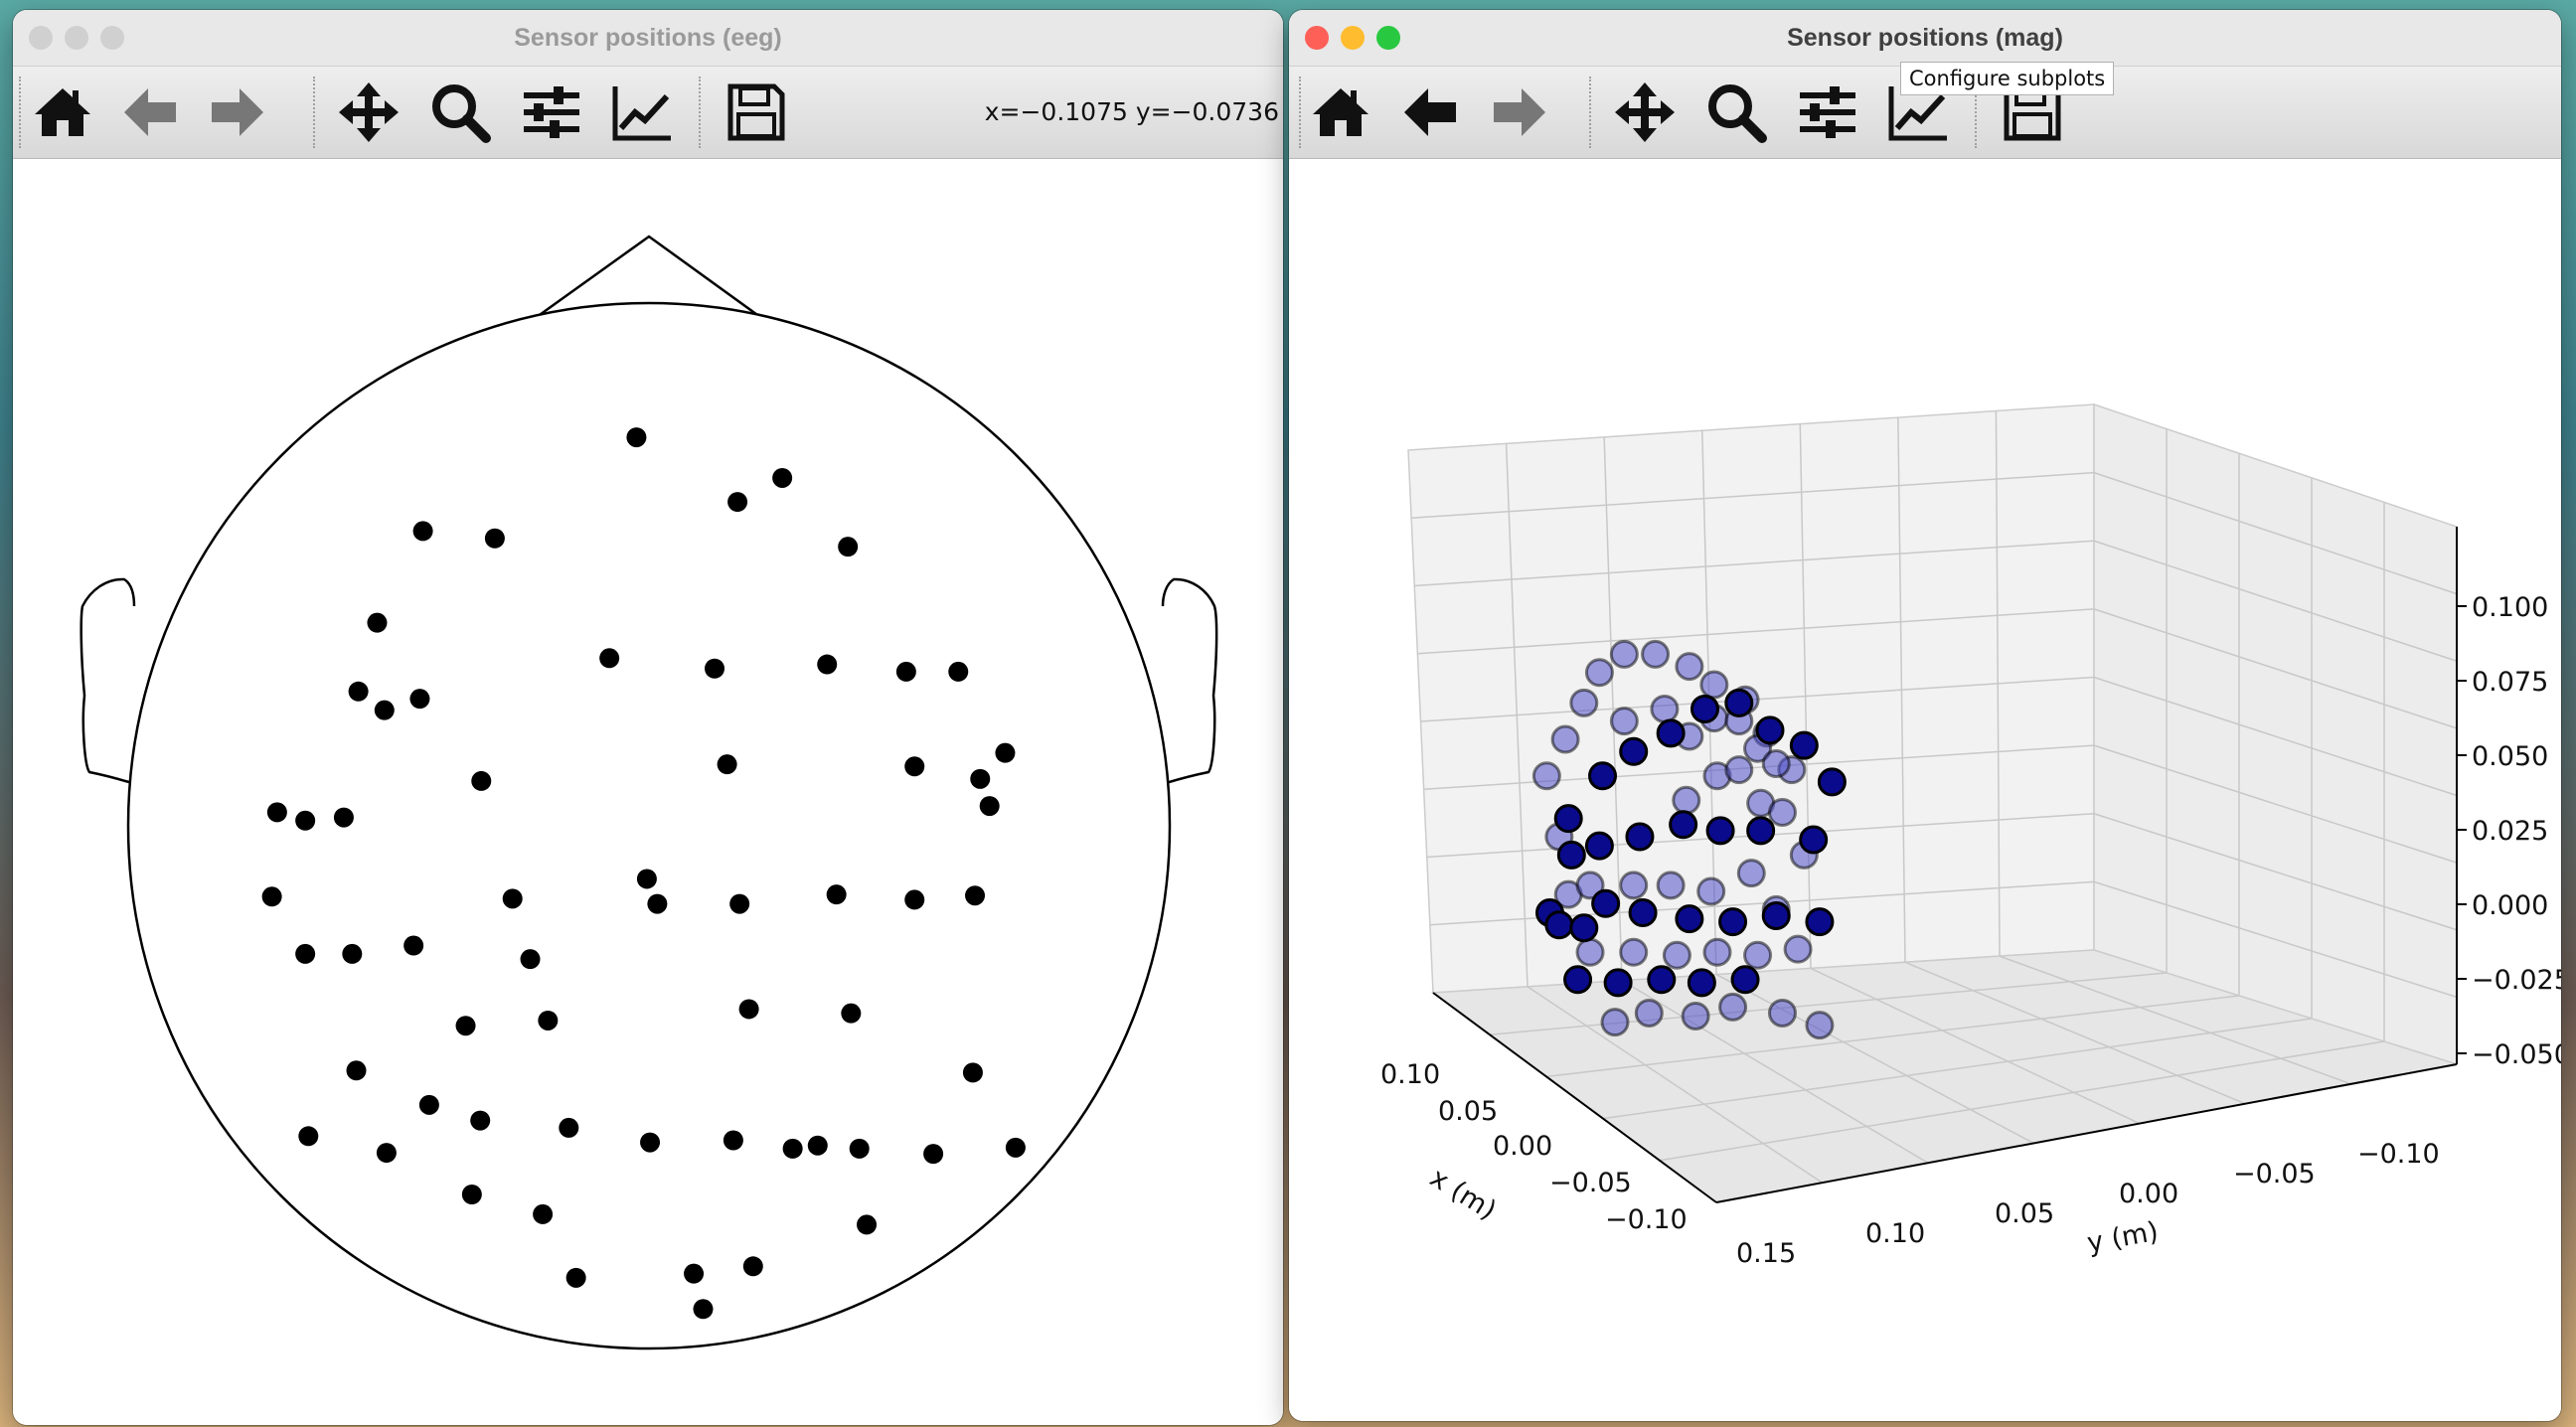 This screenshot has width=2576, height=1427. Describe the element at coordinates (2274, 1174) in the screenshot. I see `y-tick-label: −0.05` at that location.